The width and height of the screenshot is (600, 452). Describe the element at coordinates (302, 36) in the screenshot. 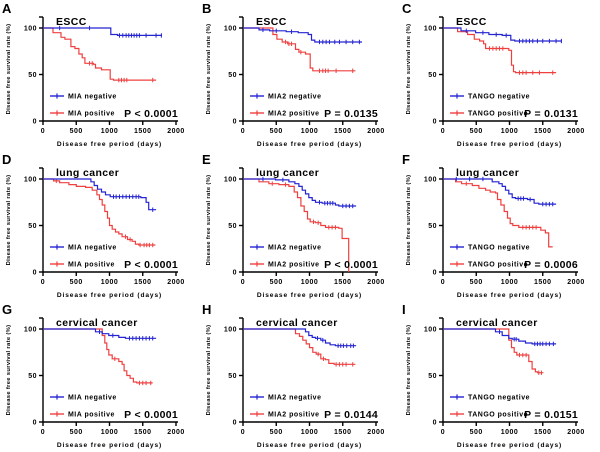

I see `mia2-negative-curve` at that location.